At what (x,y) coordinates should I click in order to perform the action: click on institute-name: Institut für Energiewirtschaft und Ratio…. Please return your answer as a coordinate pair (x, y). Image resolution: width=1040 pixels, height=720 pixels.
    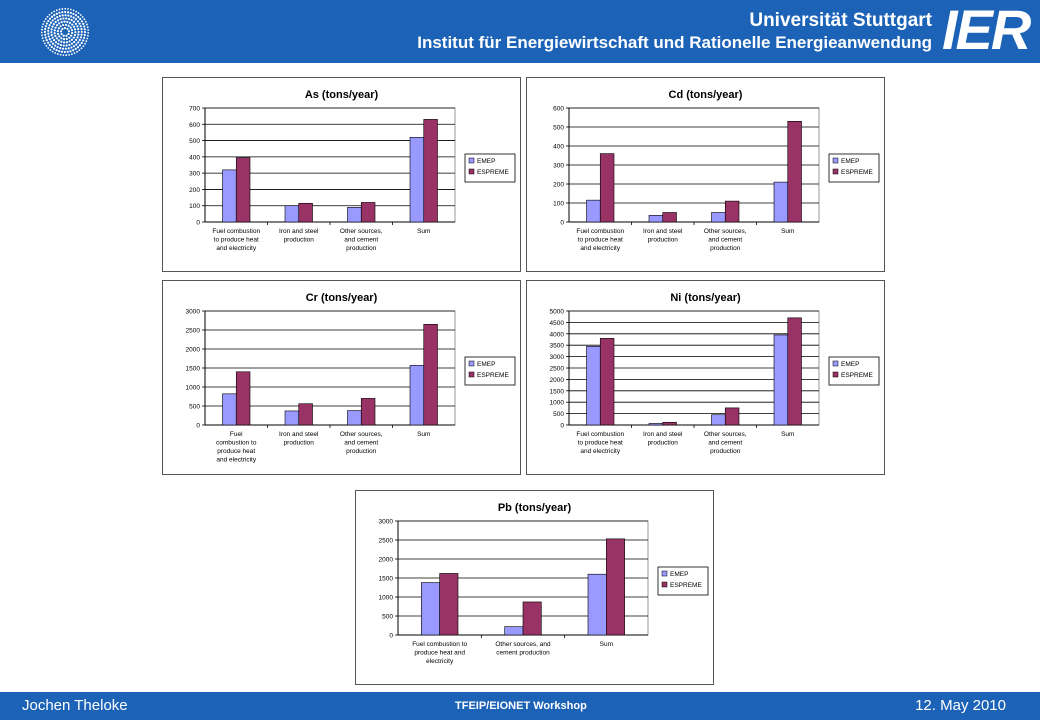
    Looking at the image, I should click on (674, 42).